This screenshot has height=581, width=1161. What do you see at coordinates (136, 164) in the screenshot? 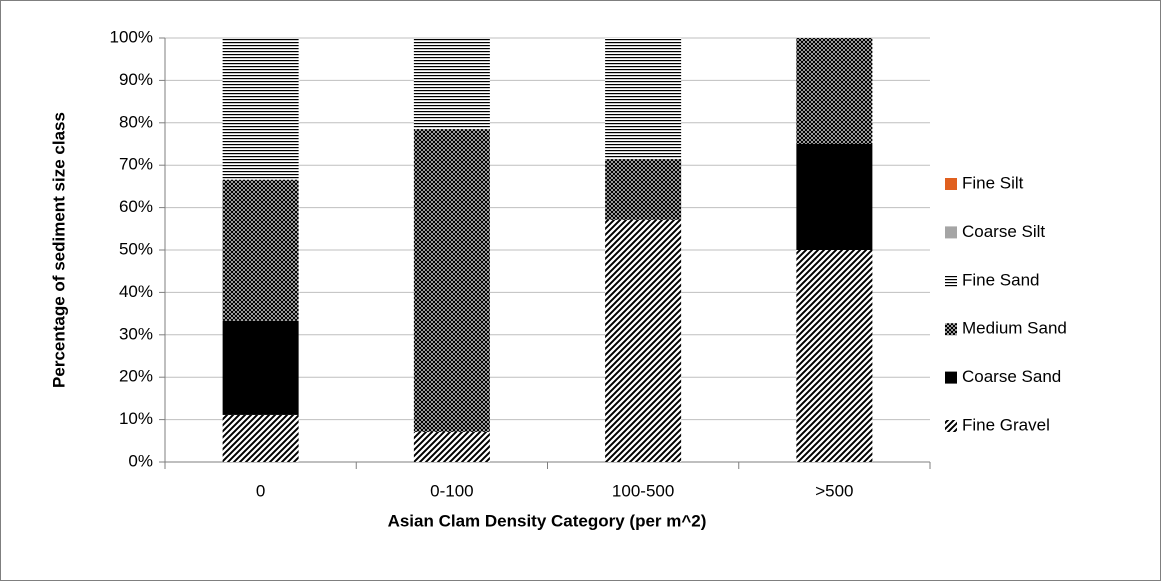
I see `y-tick-label: 70%` at bounding box center [136, 164].